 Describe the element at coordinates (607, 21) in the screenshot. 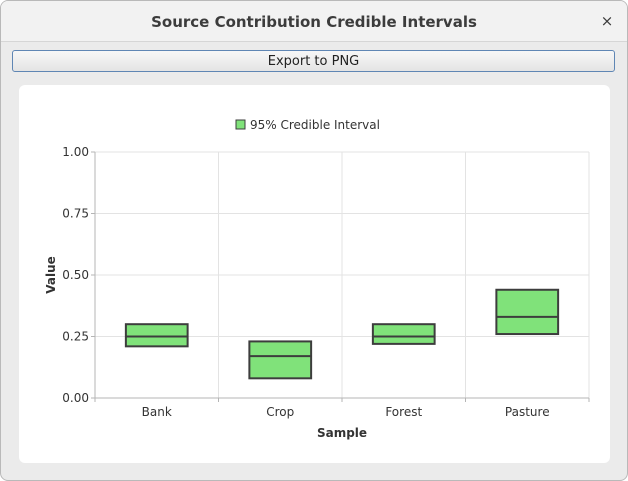

I see `close-icon: ×` at that location.